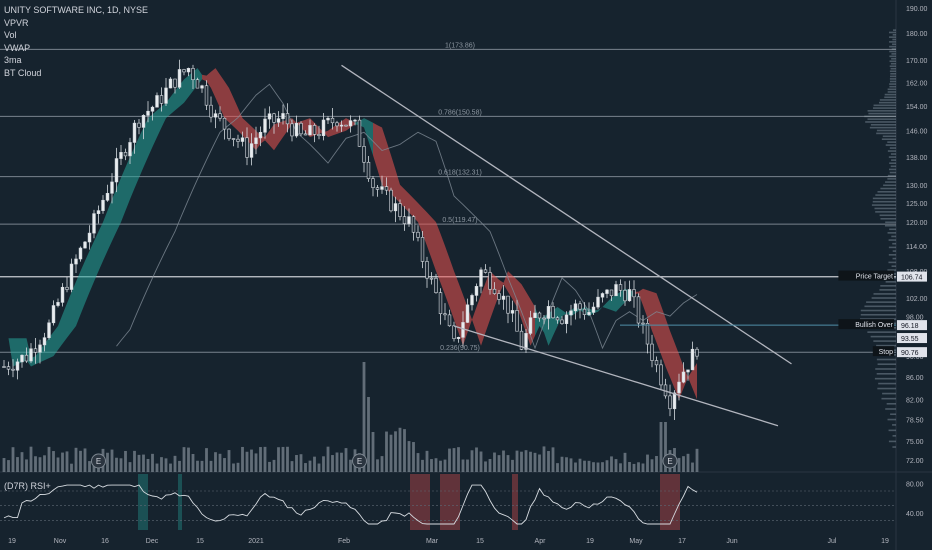 The width and height of the screenshot is (932, 550). I want to click on y-tick-label: 86.00, so click(915, 378).